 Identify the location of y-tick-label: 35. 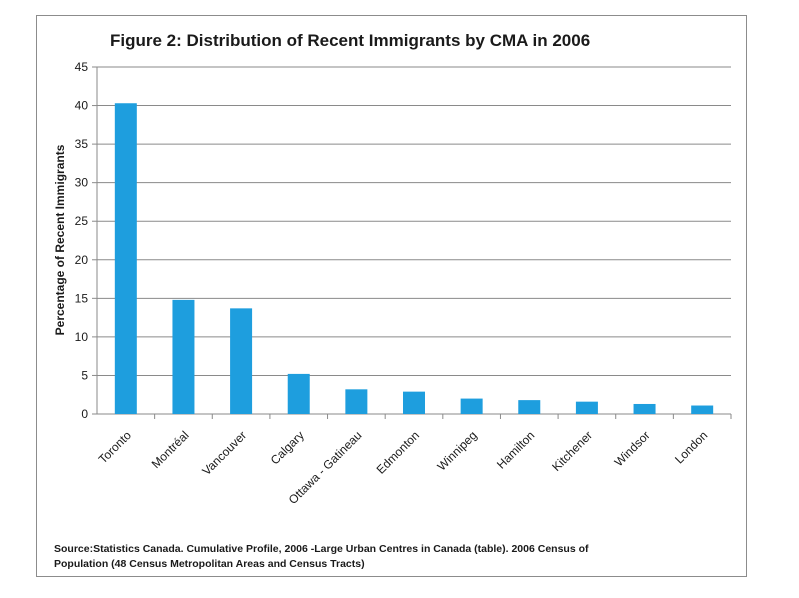
(82, 144).